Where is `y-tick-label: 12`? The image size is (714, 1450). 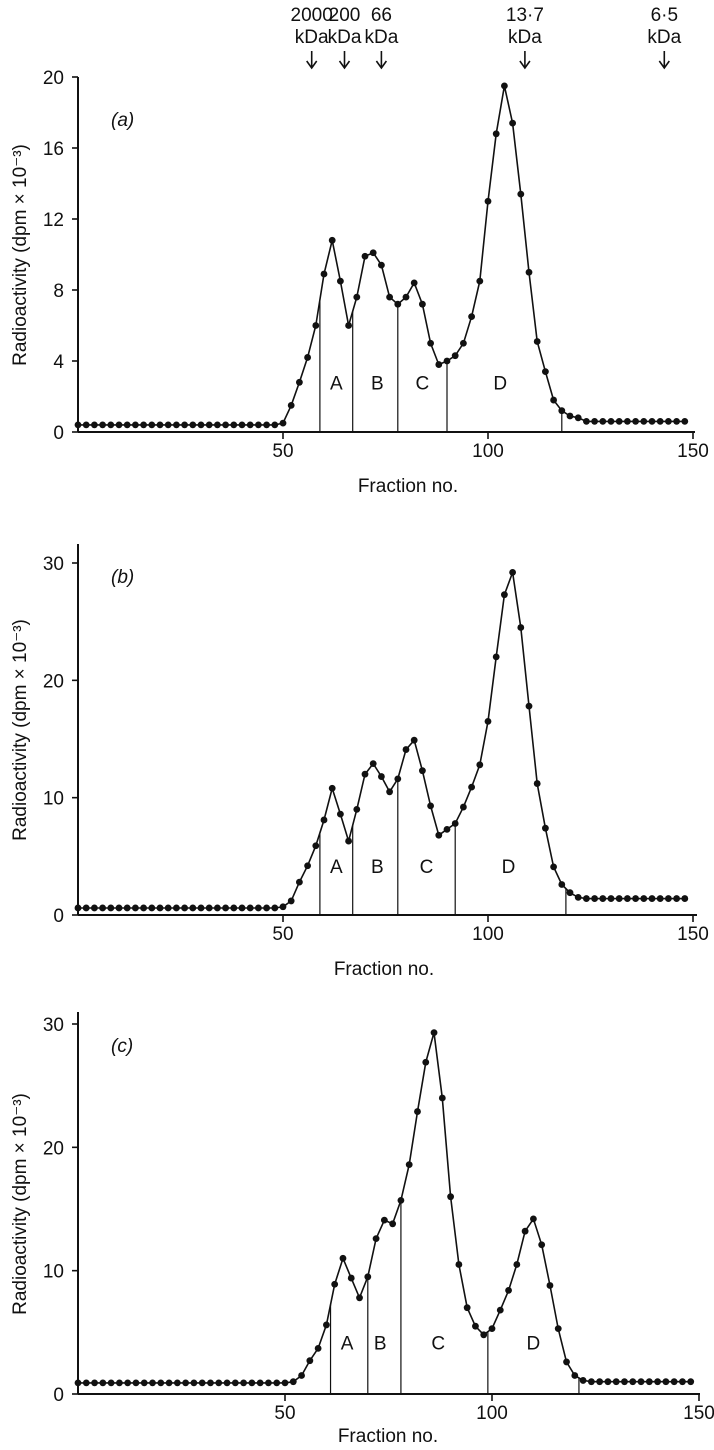
y-tick-label: 12 is located at coordinates (53, 220).